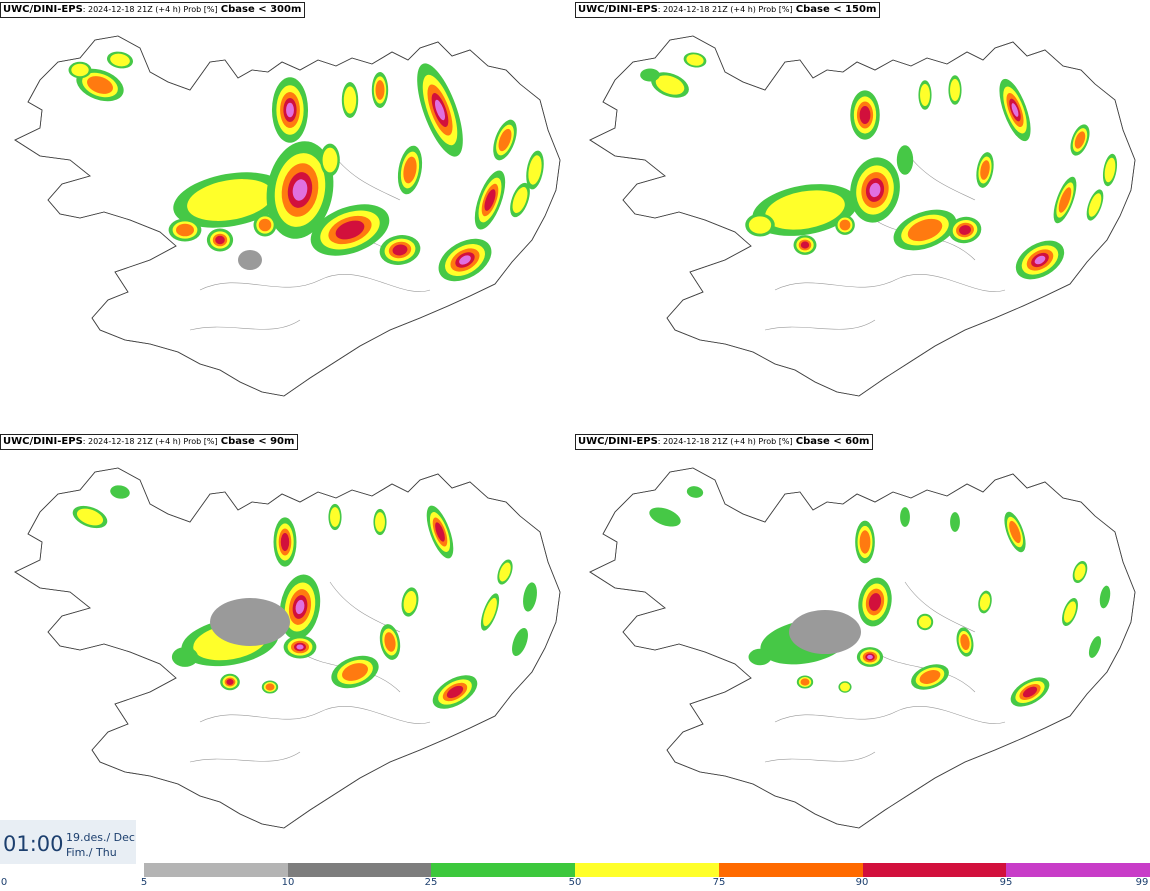 This screenshot has width=1150, height=891. Describe the element at coordinates (1006, 882) in the screenshot. I see `colorbar-tick: 95` at that location.